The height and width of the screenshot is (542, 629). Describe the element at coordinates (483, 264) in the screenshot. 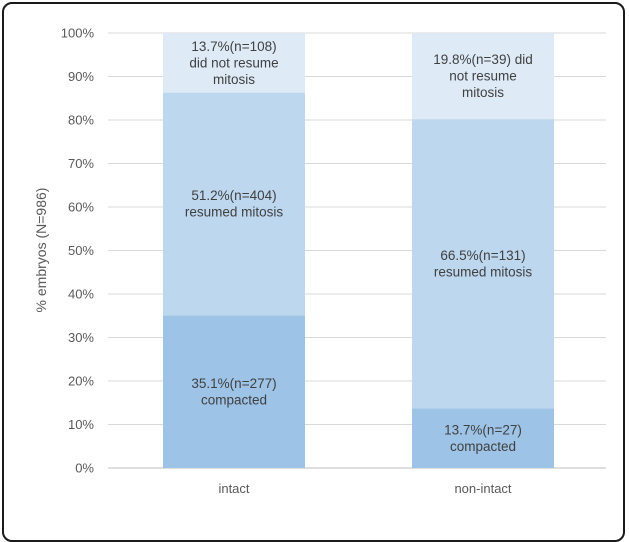

I see `bar-segment-resumed-non-intact` at that location.